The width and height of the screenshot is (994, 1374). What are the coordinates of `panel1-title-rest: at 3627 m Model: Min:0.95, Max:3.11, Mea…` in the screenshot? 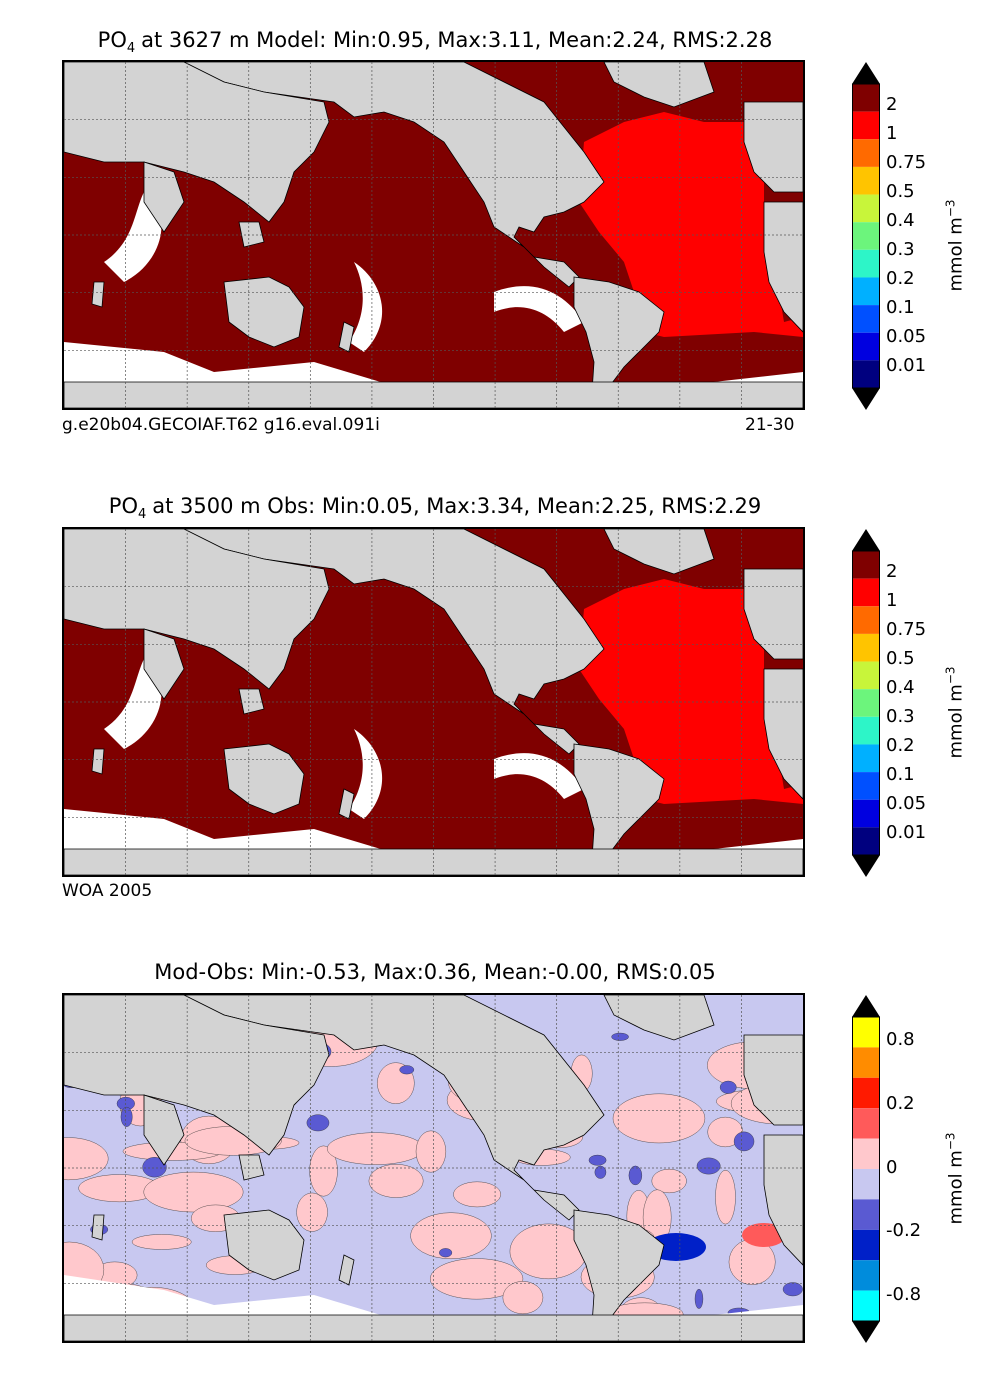 It's located at (457, 40).